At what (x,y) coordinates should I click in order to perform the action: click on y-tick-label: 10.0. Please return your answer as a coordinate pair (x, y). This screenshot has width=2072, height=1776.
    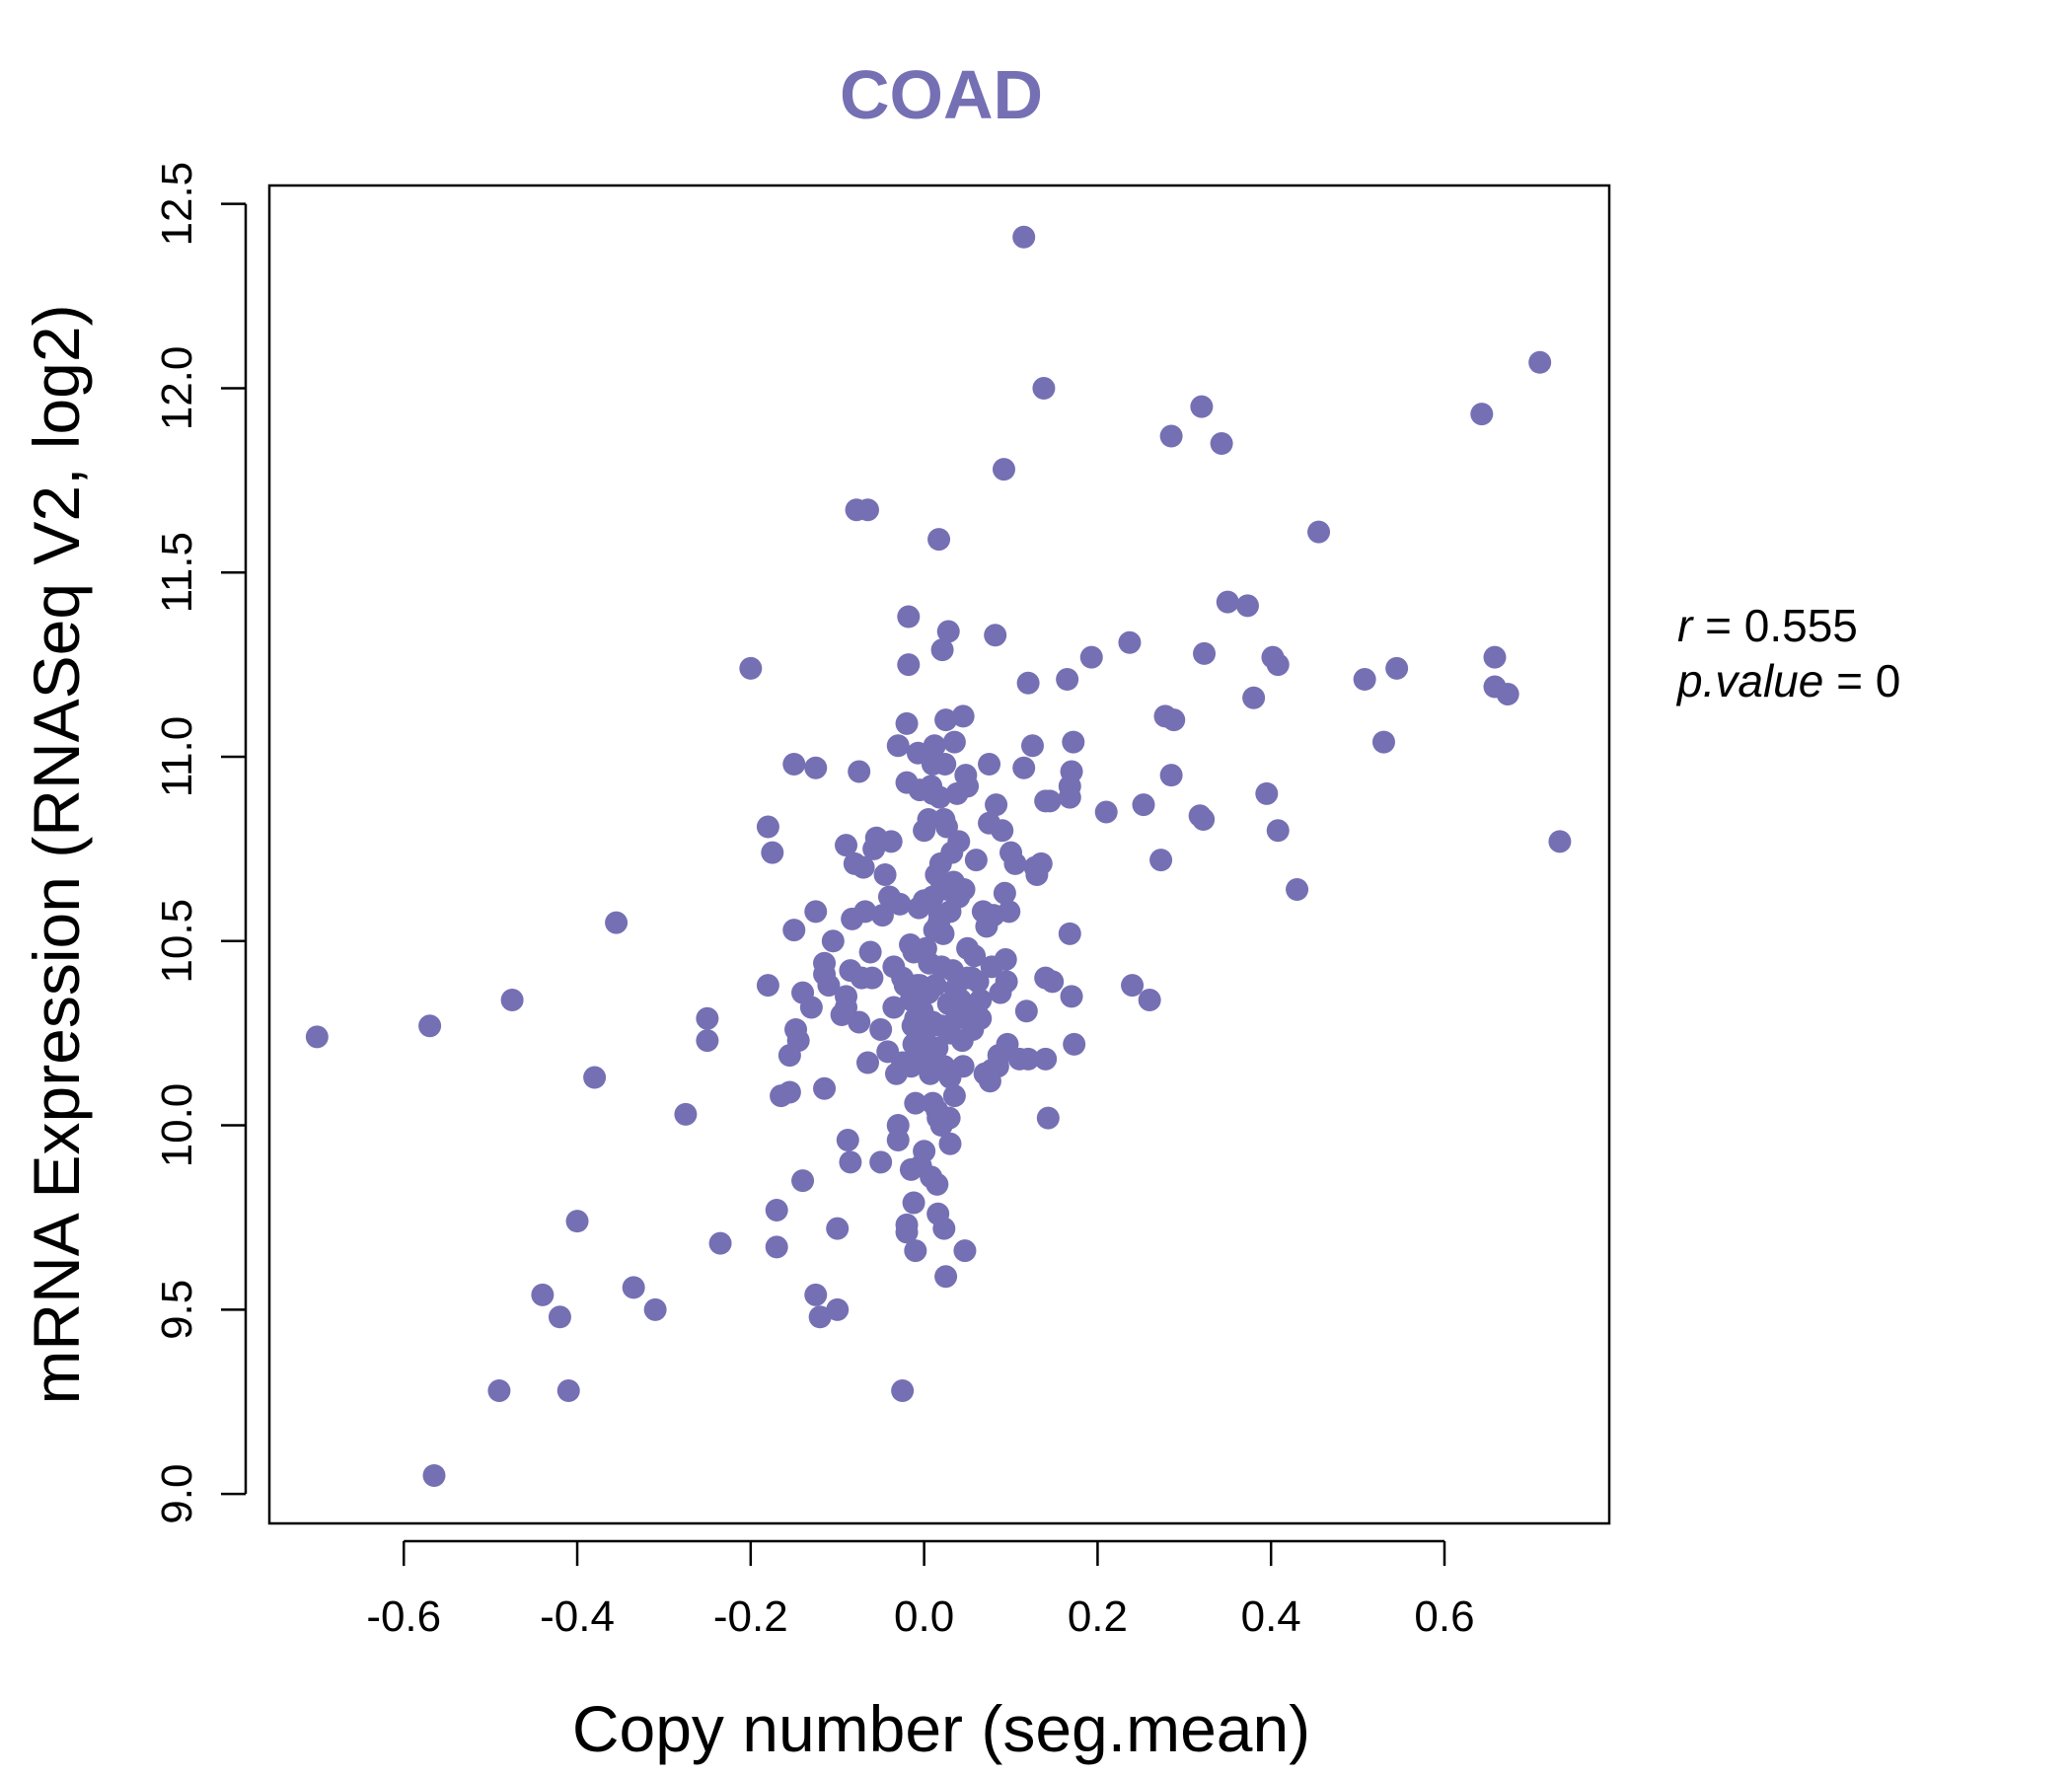
    Looking at the image, I should click on (177, 1126).